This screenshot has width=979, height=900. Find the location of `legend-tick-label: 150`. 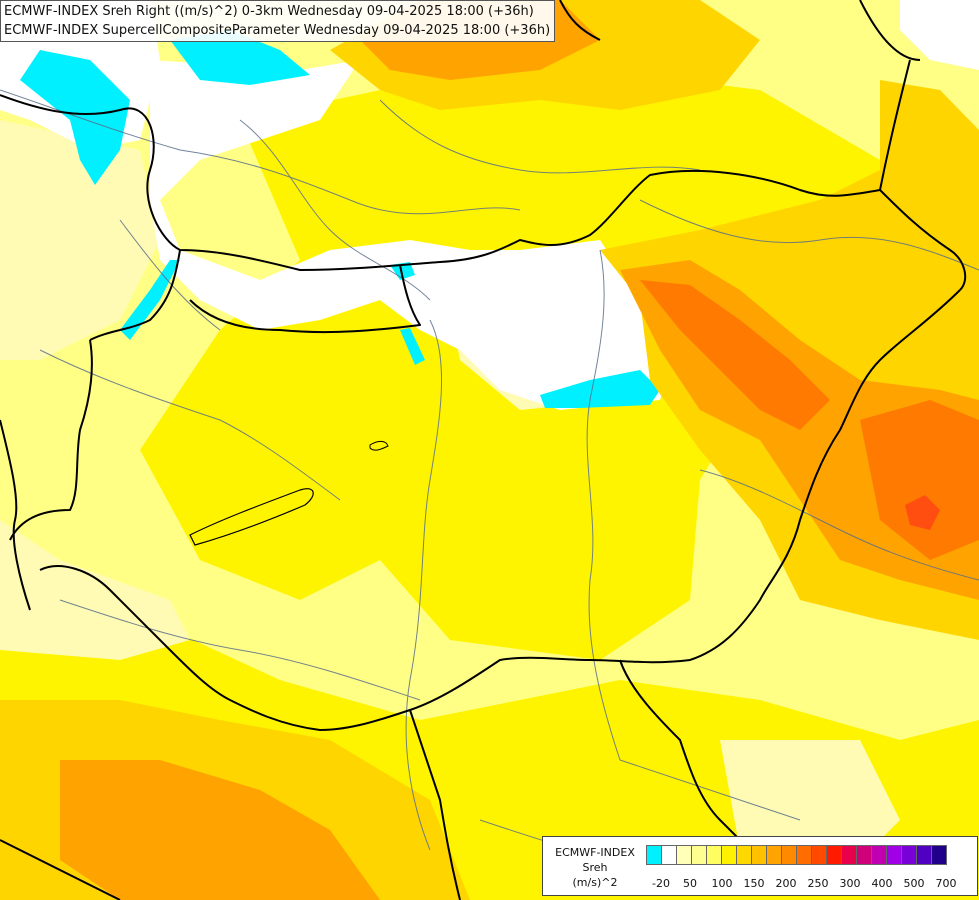

legend-tick-label: 150 is located at coordinates (754, 883).